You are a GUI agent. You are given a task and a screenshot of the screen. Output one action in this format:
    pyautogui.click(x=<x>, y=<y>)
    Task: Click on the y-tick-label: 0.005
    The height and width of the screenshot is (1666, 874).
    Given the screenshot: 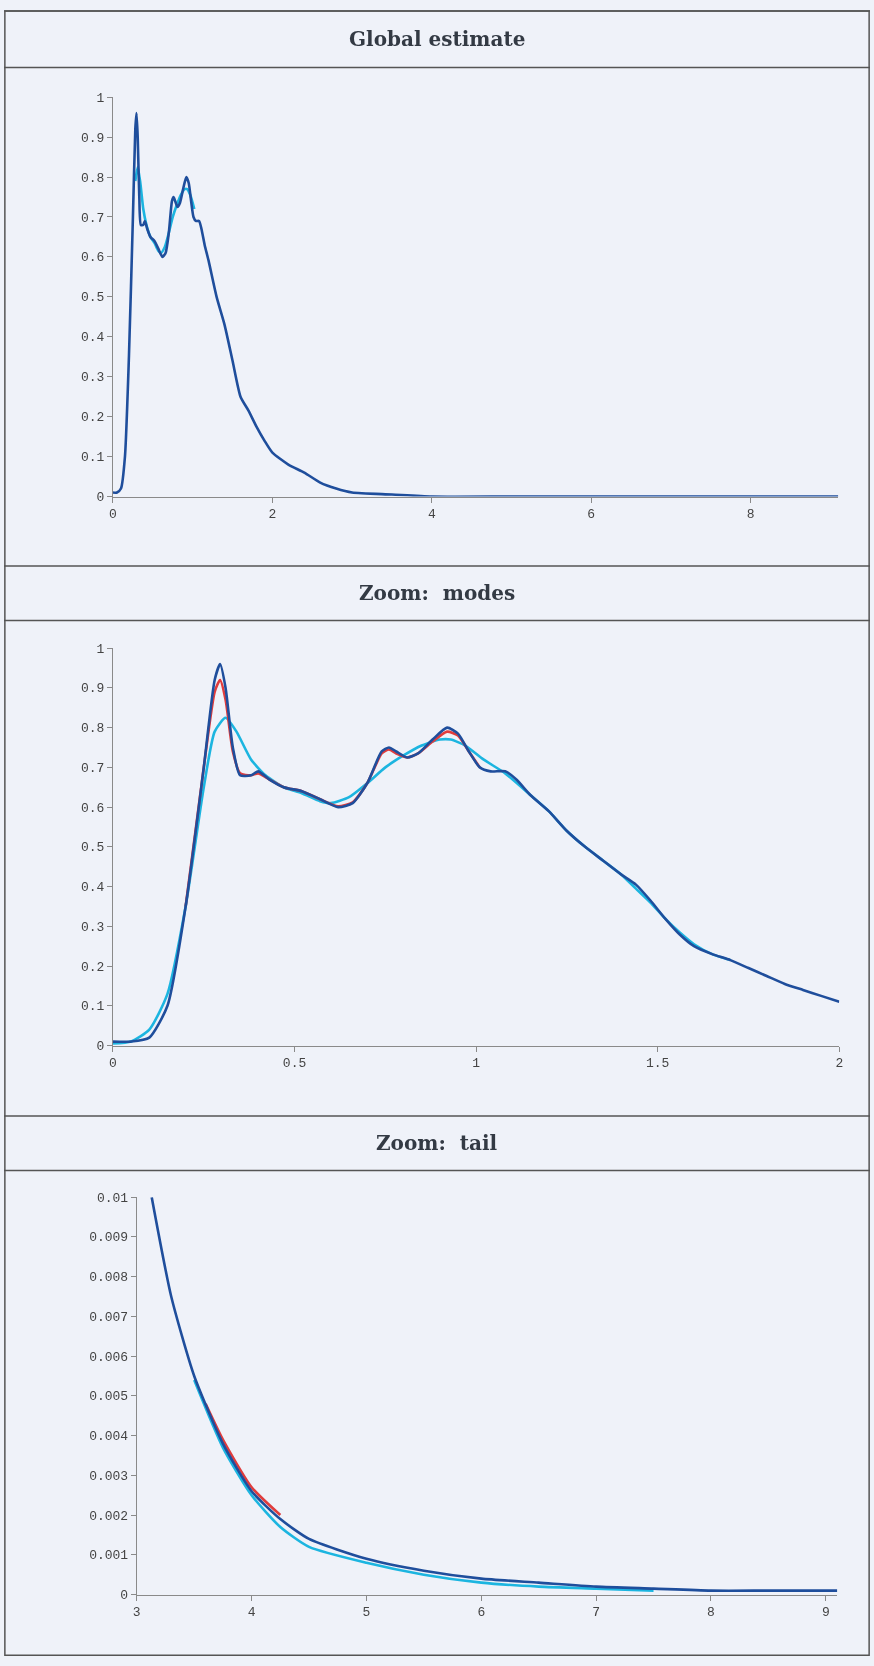 What is the action you would take?
    pyautogui.click(x=109, y=1397)
    